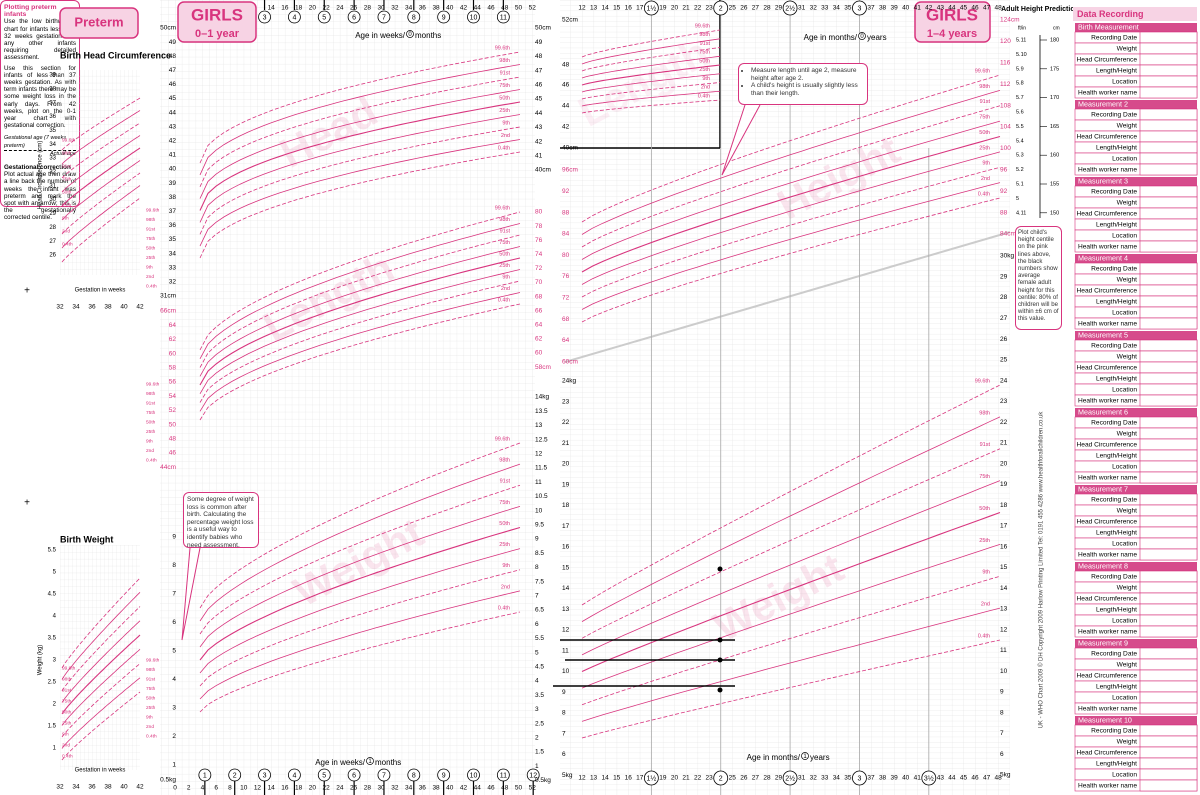 Image resolution: width=1200 pixels, height=795 pixels. I want to click on month-label: 2½, so click(790, 8).